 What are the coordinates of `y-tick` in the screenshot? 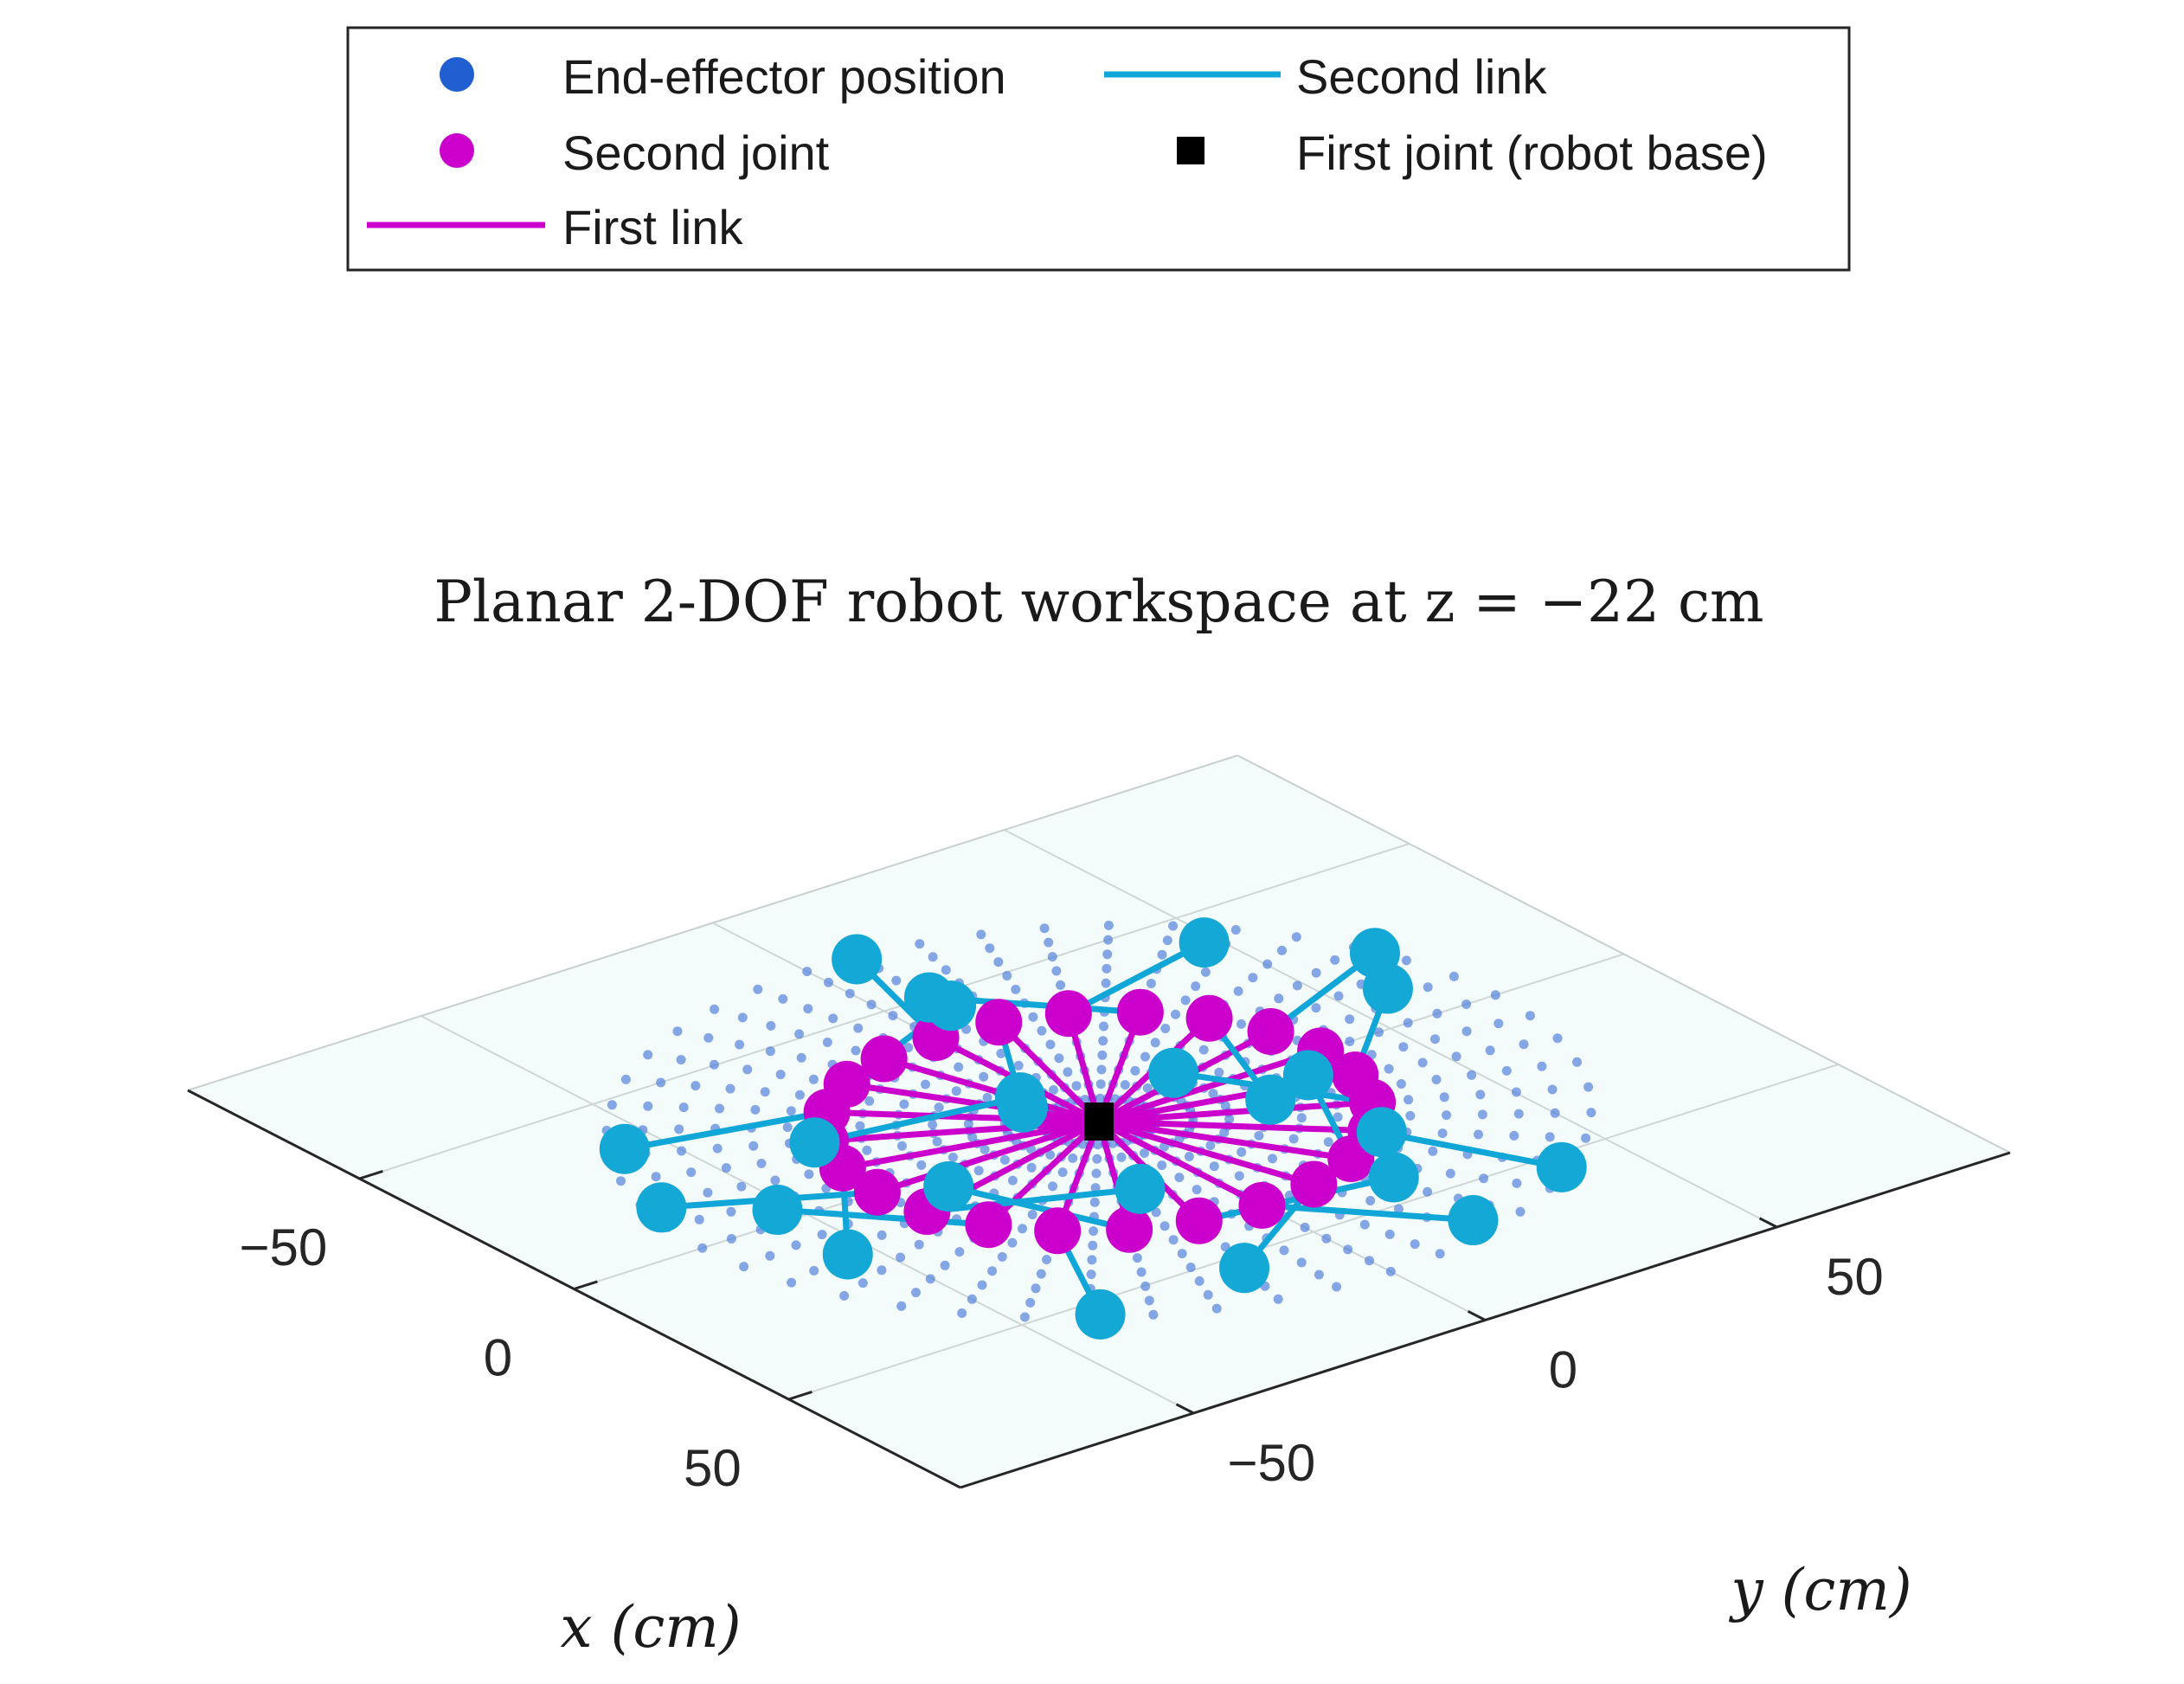 It's located at (1477, 1315).